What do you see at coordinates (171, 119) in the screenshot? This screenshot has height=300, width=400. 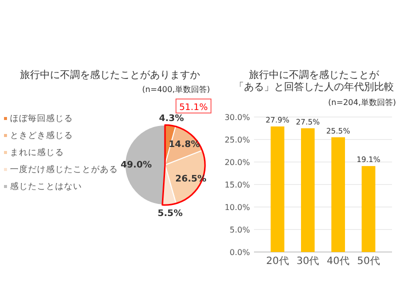 I see `data-label: 4.3%` at bounding box center [171, 119].